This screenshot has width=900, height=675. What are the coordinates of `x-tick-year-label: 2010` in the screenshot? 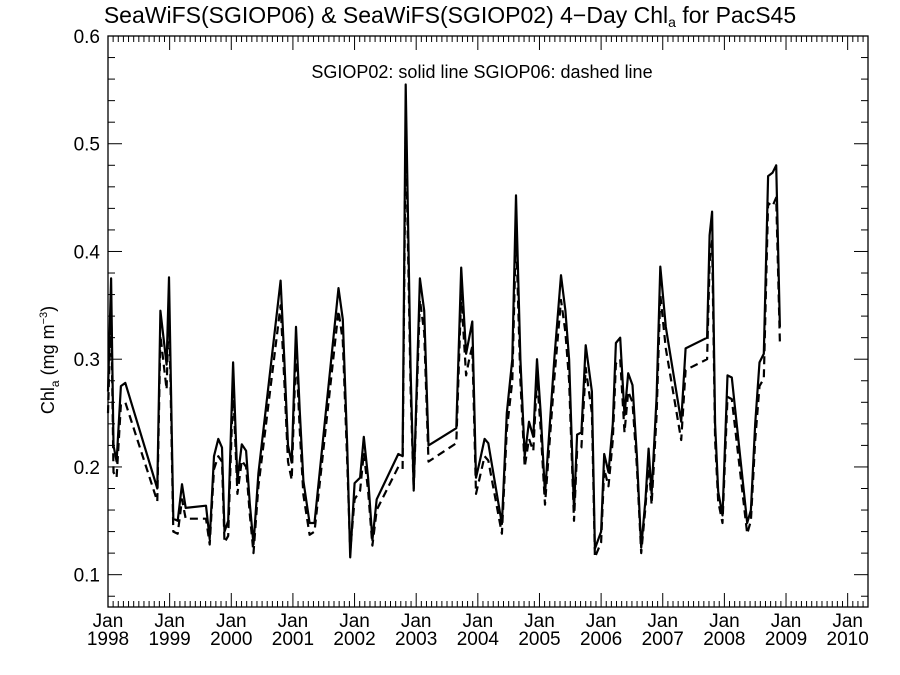 It's located at (848, 639).